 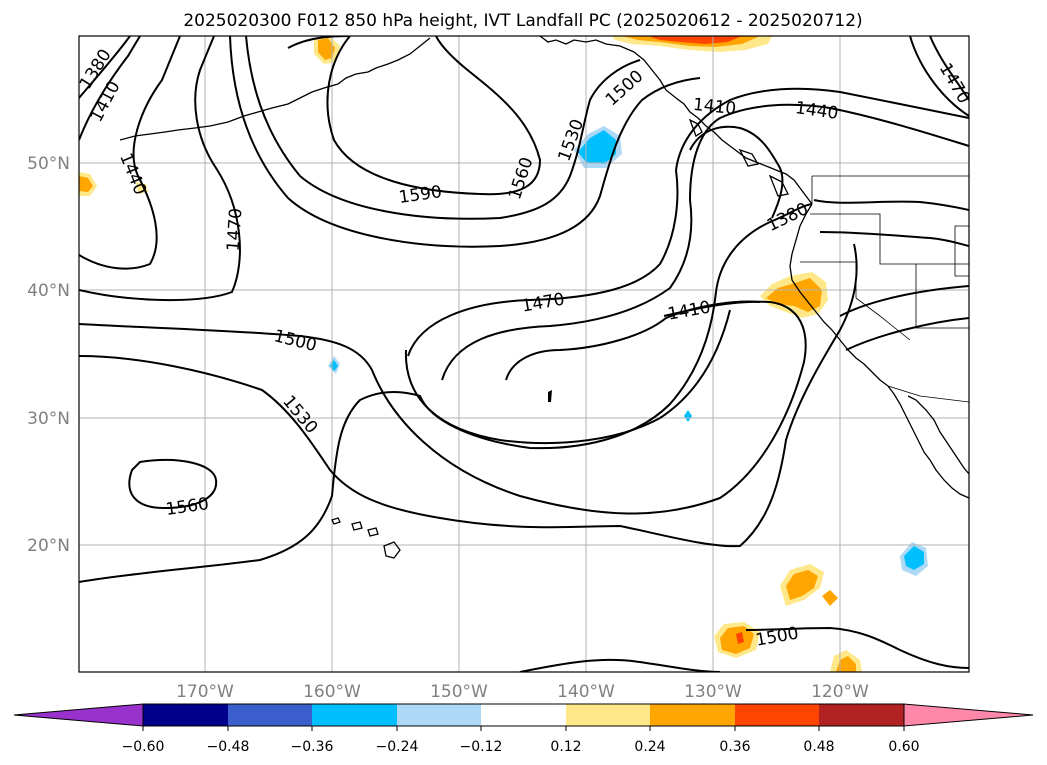 What do you see at coordinates (840, 692) in the screenshot?
I see `lon-label-120w: 120°W` at bounding box center [840, 692].